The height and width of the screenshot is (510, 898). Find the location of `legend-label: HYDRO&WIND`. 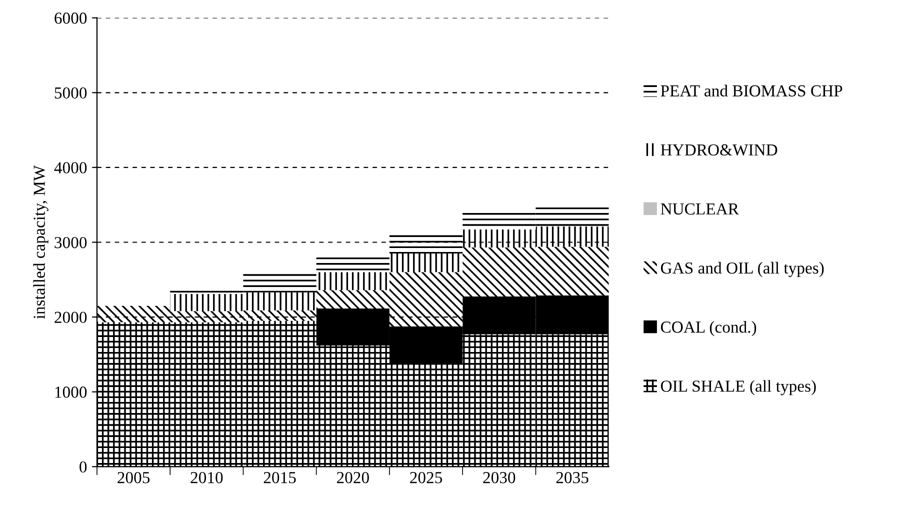

legend-label: HYDRO&WIND is located at coordinates (719, 150).